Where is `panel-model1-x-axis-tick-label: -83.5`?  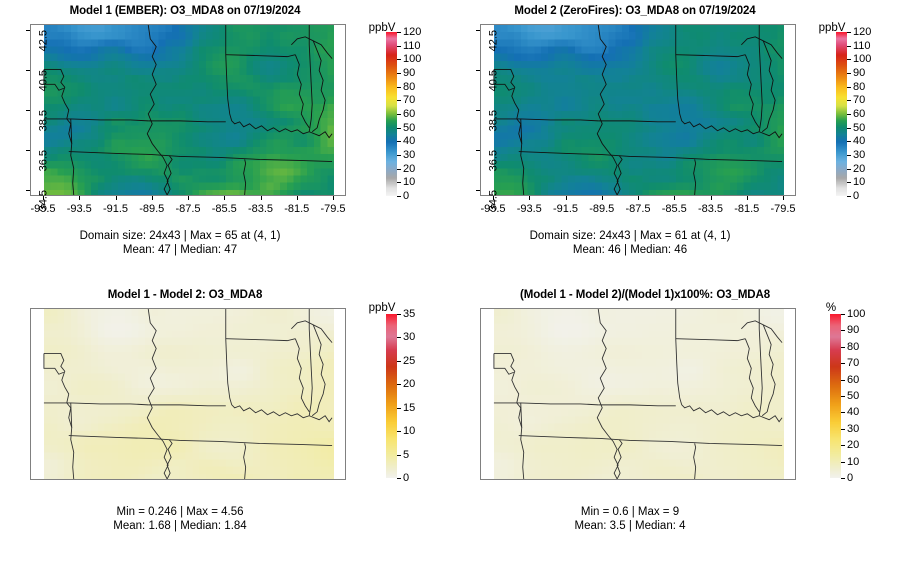 panel-model1-x-axis-tick-label: -83.5 is located at coordinates (260, 209).